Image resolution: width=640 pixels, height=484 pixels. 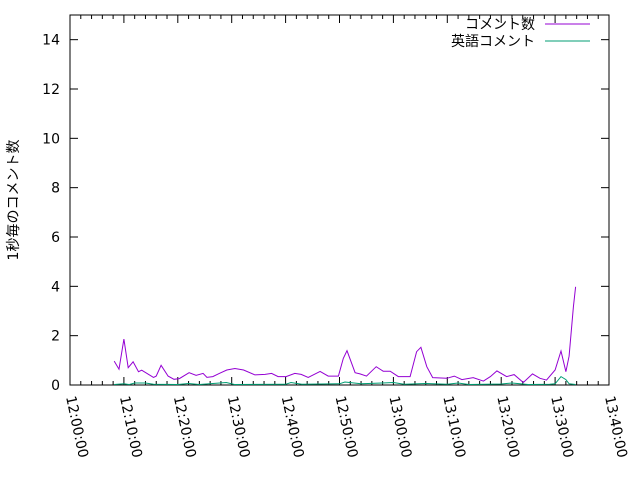 What do you see at coordinates (500, 25) in the screenshot?
I see `legend-label-0: コメント数` at bounding box center [500, 25].